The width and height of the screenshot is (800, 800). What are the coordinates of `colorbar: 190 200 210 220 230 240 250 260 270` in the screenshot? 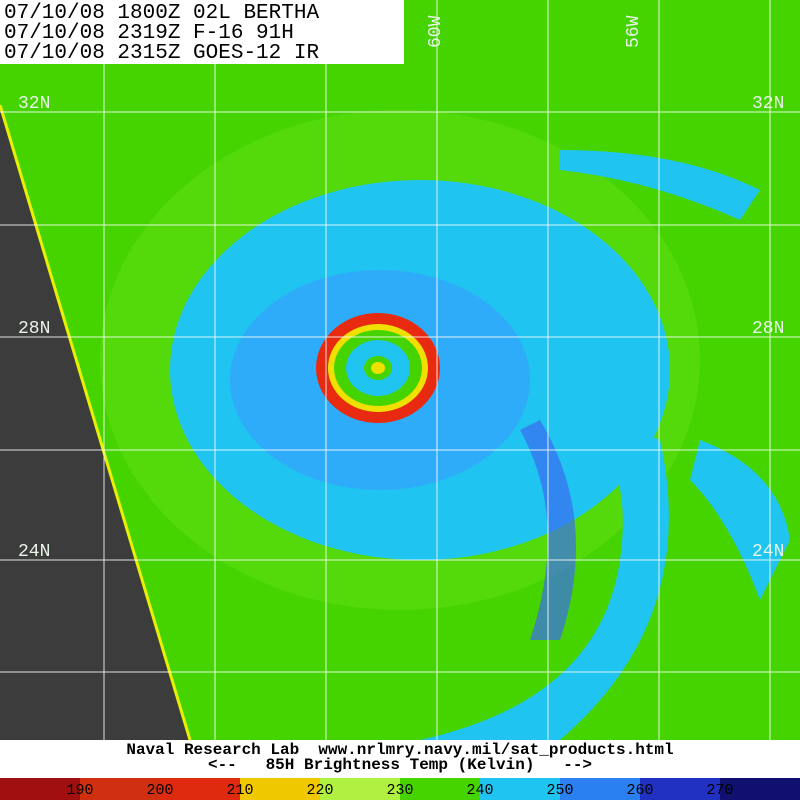 It's located at (400, 789).